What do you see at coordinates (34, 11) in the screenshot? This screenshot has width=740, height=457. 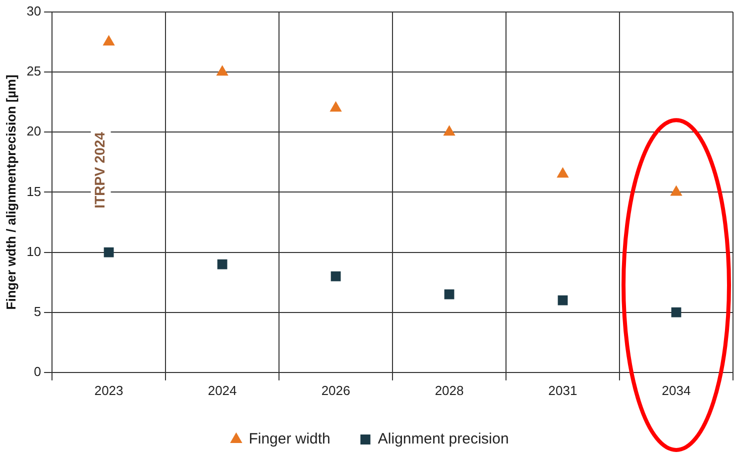 I see `y-tick-label: 30` at bounding box center [34, 11].